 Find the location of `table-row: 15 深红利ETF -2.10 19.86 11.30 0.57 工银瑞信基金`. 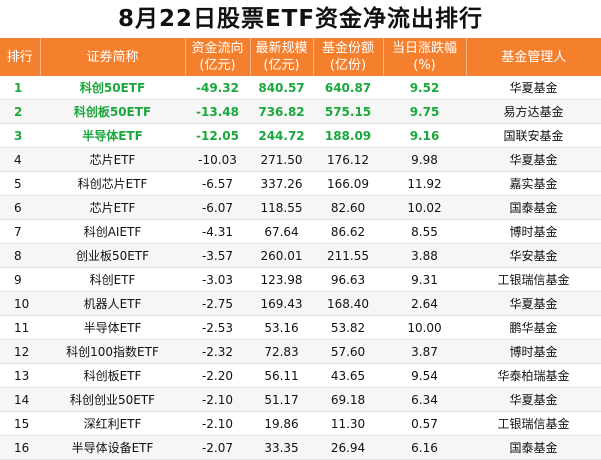

table-row: 15 深红利ETF -2.10 19.86 11.30 0.57 工银瑞信基金 is located at coordinates (300, 423).